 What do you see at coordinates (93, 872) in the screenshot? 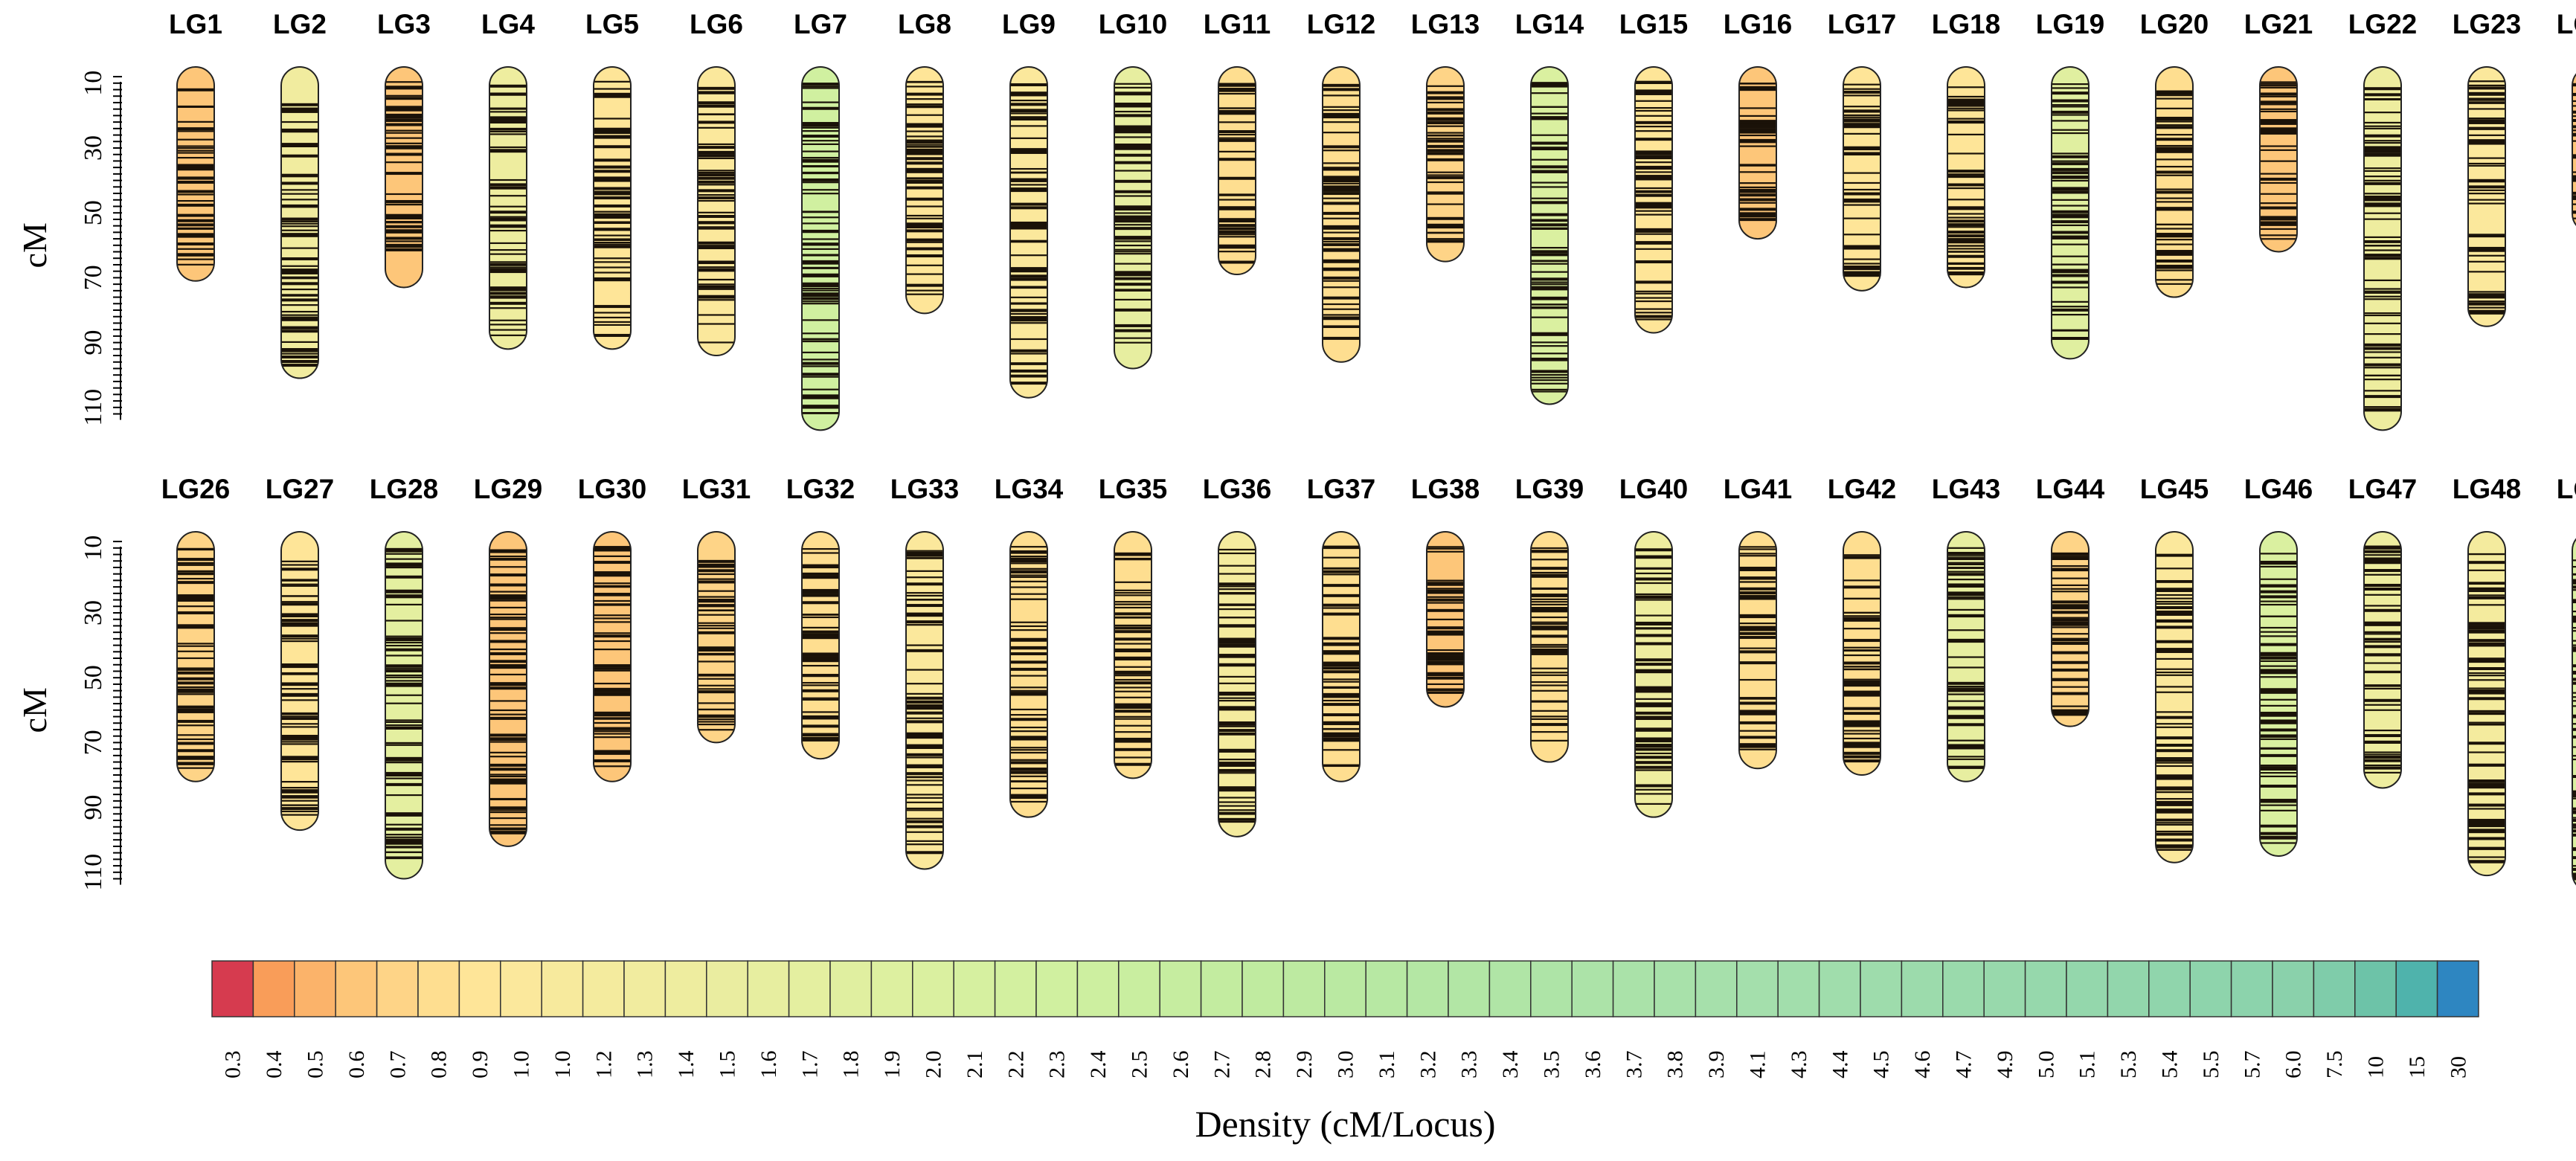
I see `axis-tick-label: 110` at bounding box center [93, 872].